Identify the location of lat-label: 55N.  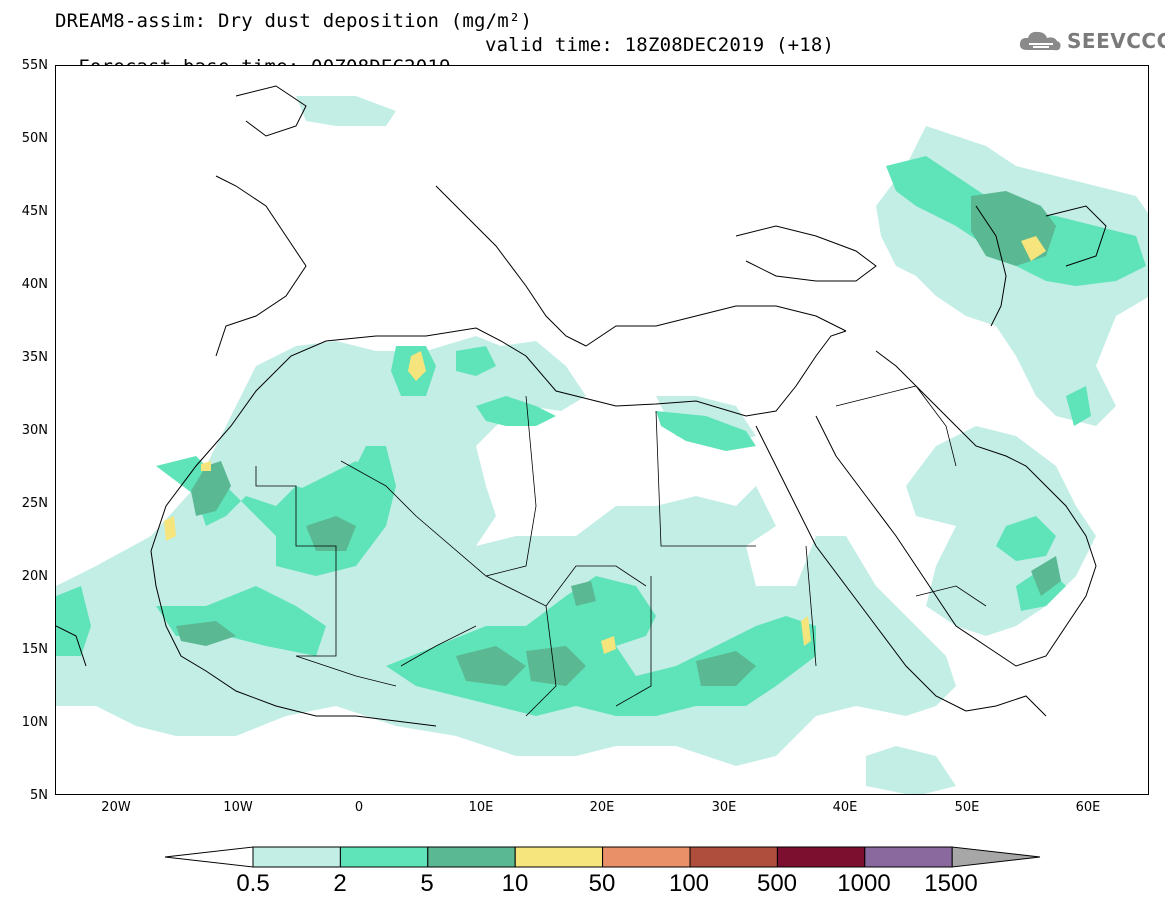
(34, 65).